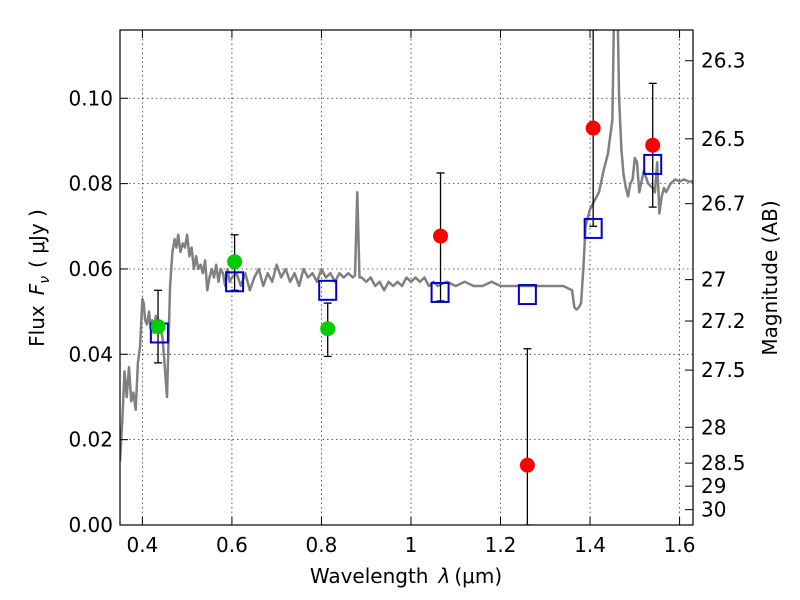 The height and width of the screenshot is (600, 800). What do you see at coordinates (90, 354) in the screenshot?
I see `y-tick-label: 0.04` at bounding box center [90, 354].